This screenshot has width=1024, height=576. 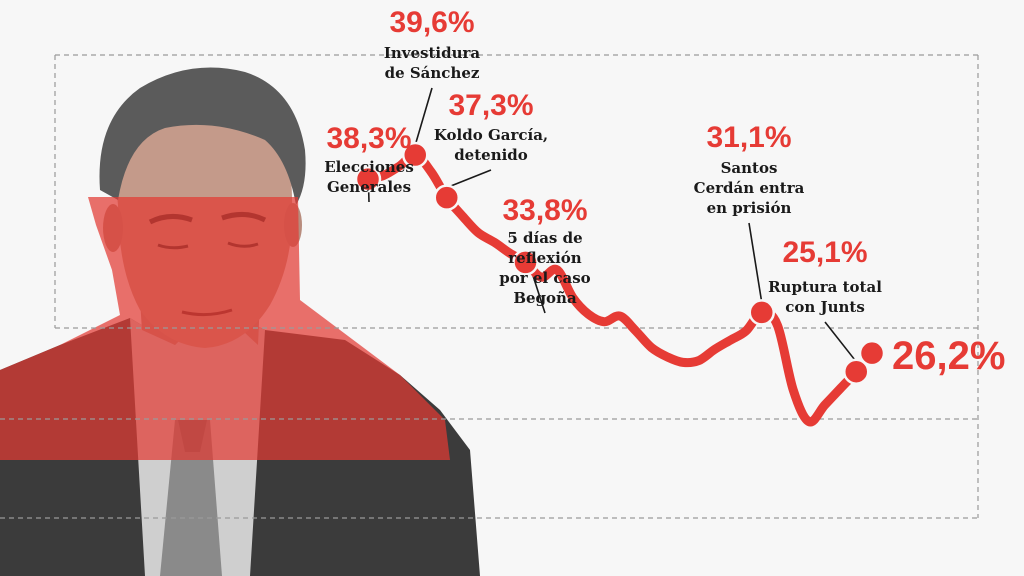 I want to click on event-description-label: en prisión, so click(x=749, y=208).